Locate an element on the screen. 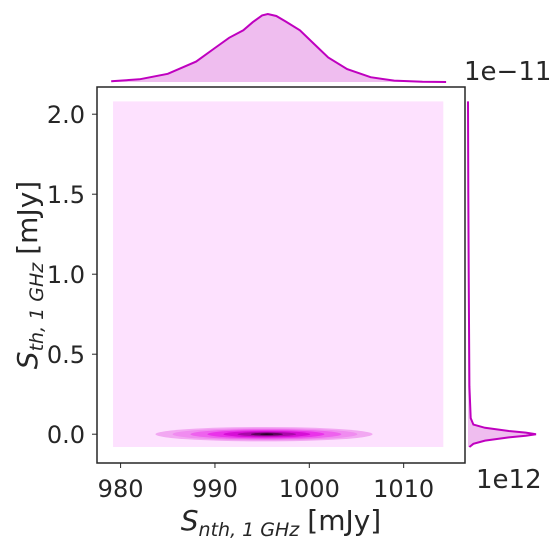 The image size is (552, 548). x-axis-label-symbol: S is located at coordinates (190, 520).